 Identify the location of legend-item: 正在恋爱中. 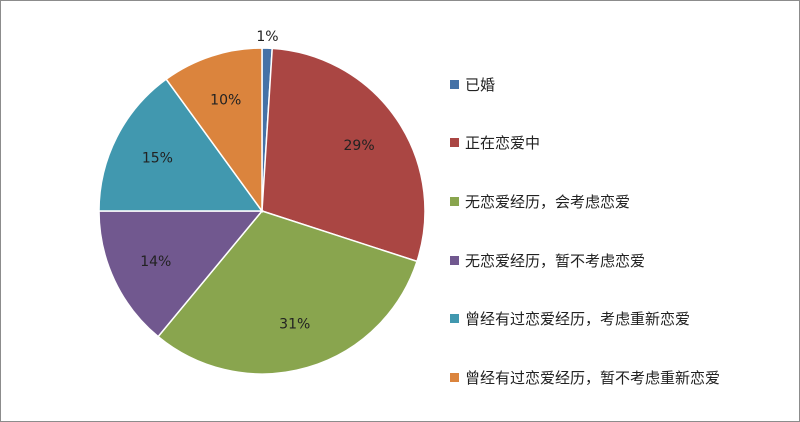
(585, 143).